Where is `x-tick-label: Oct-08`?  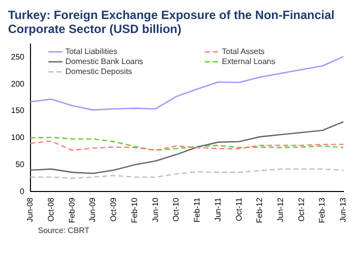 x-tick-label: Oct-08 is located at coordinates (51, 209).